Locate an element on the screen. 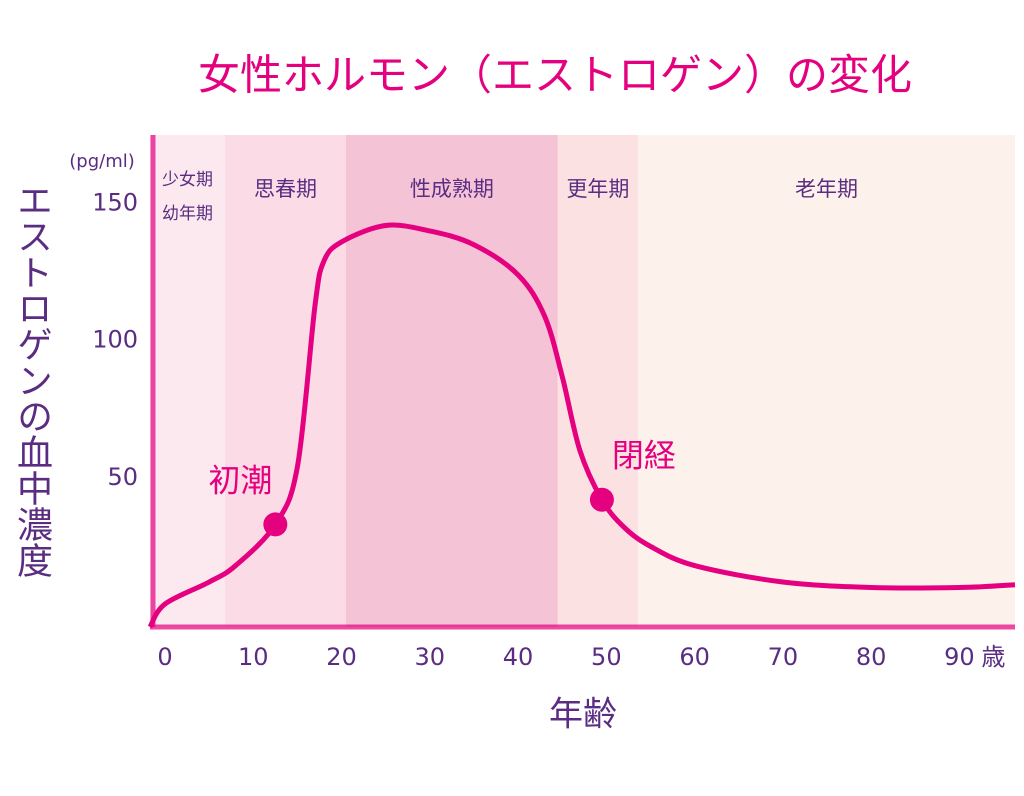 The image size is (1024, 796). x-tick-label: 0 is located at coordinates (164, 657).